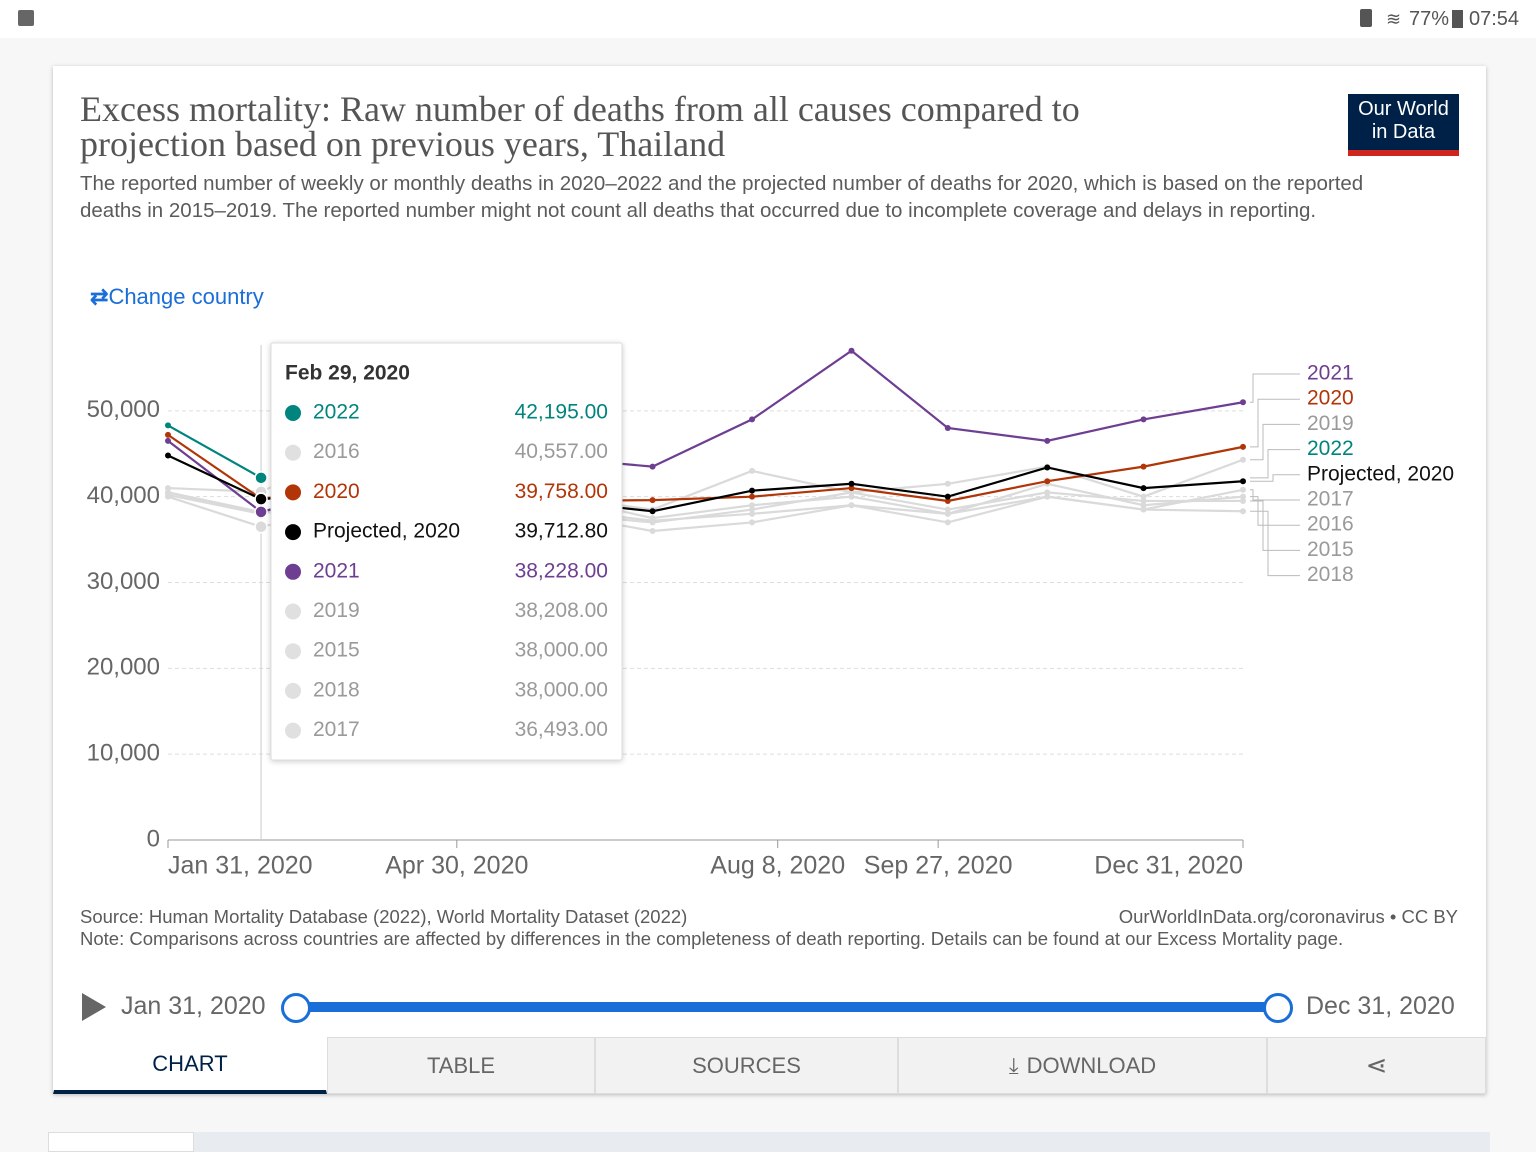 Image resolution: width=1536 pixels, height=1152 pixels. I want to click on tooltip-value: 40,557.00, so click(561, 451).